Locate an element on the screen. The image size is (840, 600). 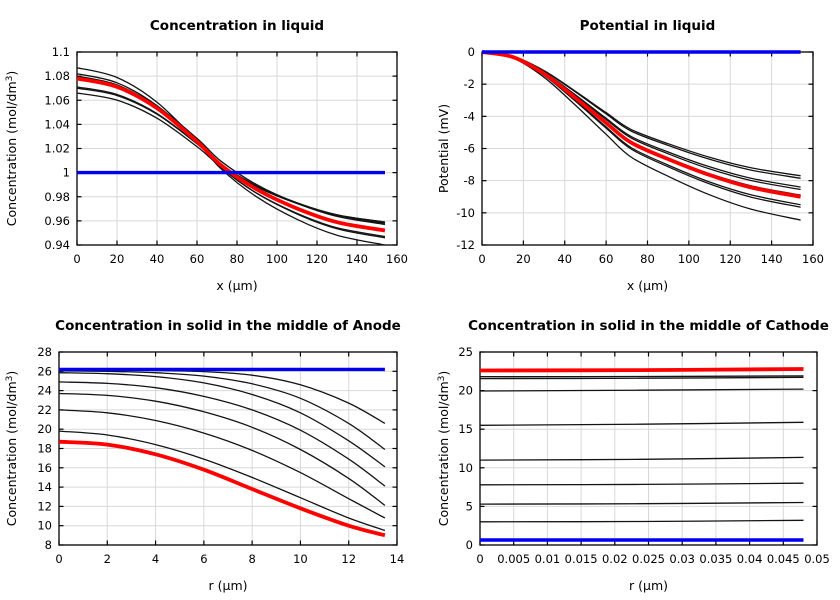
x-tick-label: 2 is located at coordinates (107, 559).